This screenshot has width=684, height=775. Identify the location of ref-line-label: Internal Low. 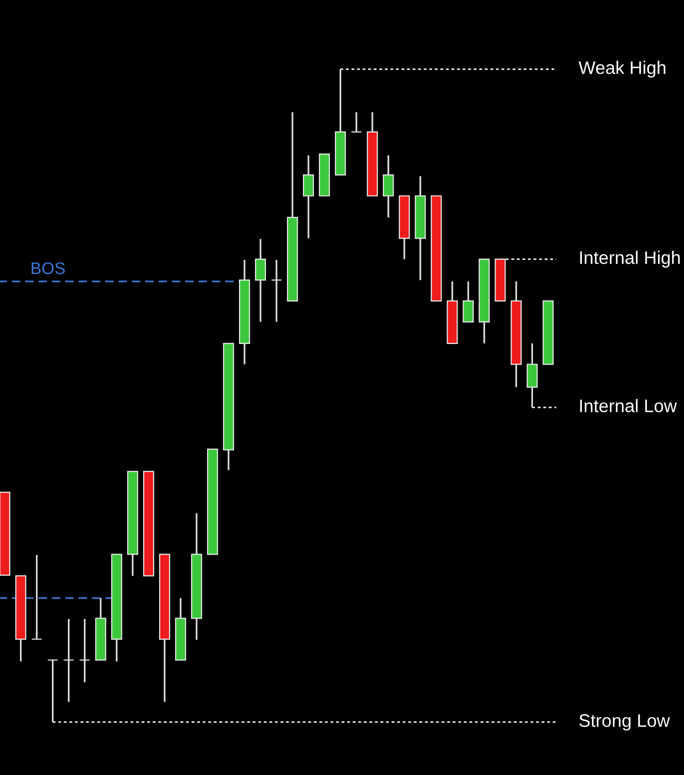
(628, 405).